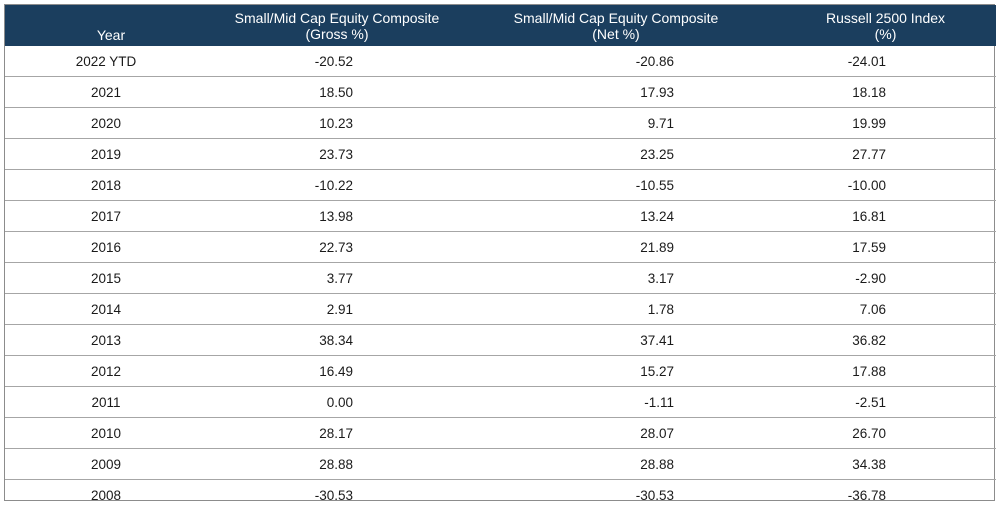  Describe the element at coordinates (885, 247) in the screenshot. I see `cell-index: 17.59` at that location.